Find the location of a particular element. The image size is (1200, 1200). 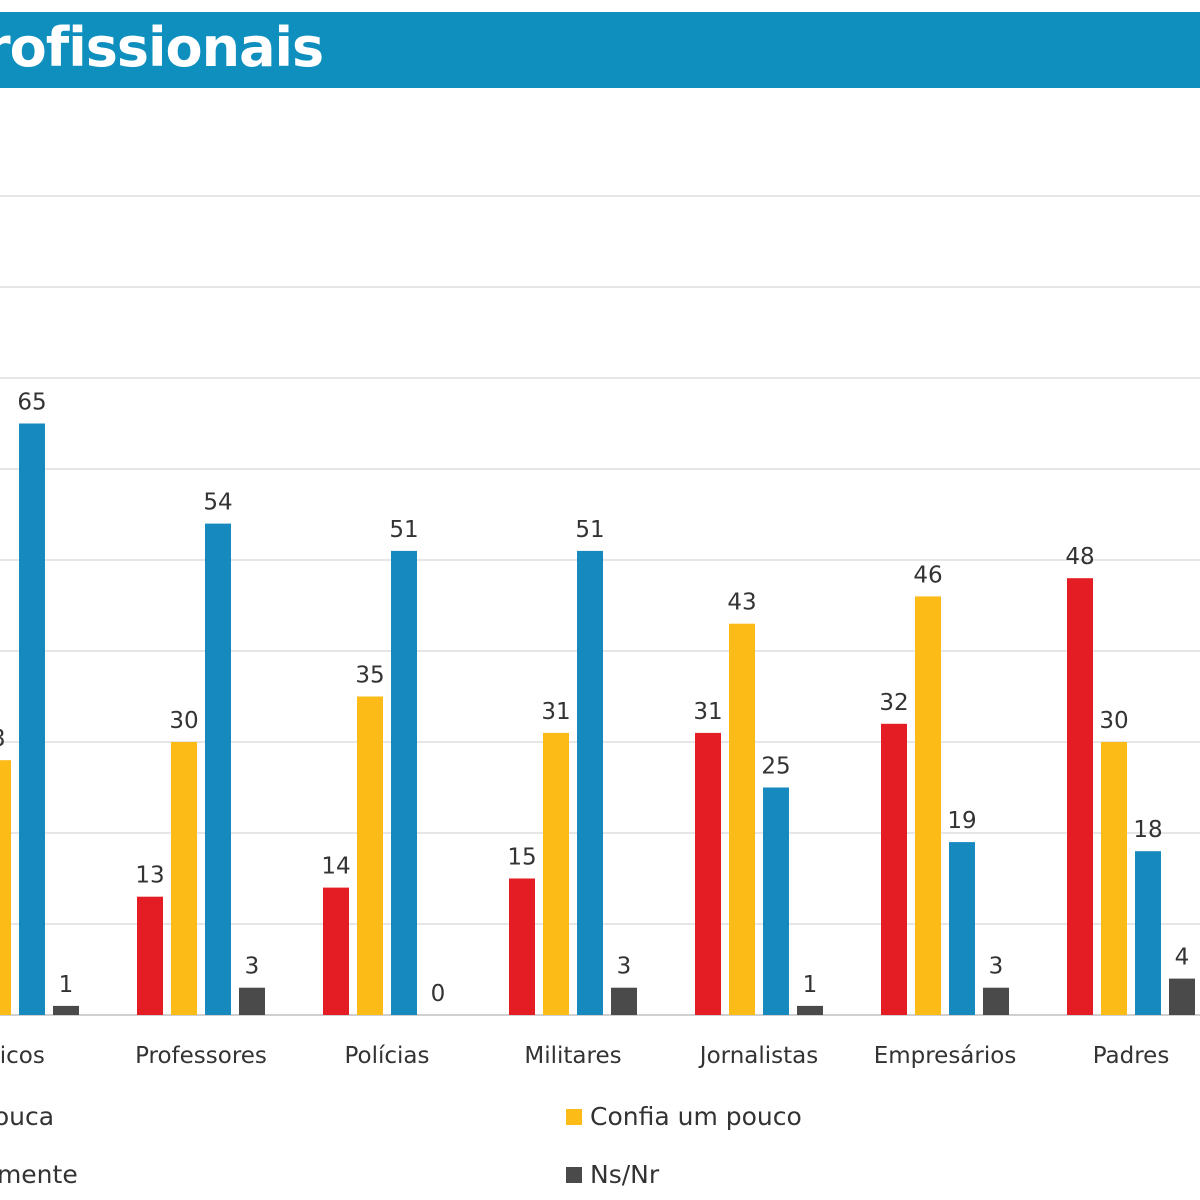

data-label: 65 is located at coordinates (31, 403).